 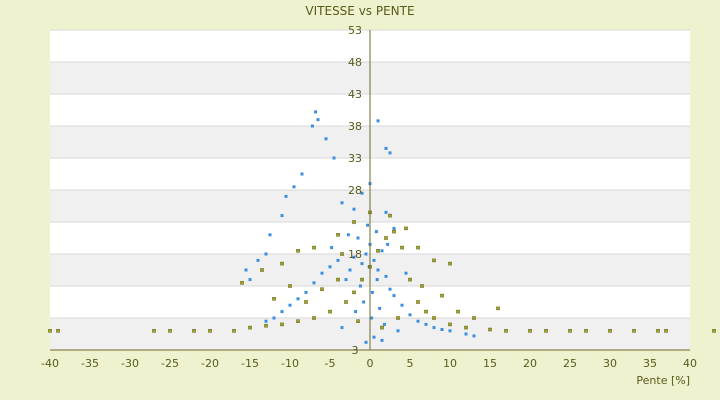 I want to click on x-axis-label: Pente [%], so click(x=663, y=380).